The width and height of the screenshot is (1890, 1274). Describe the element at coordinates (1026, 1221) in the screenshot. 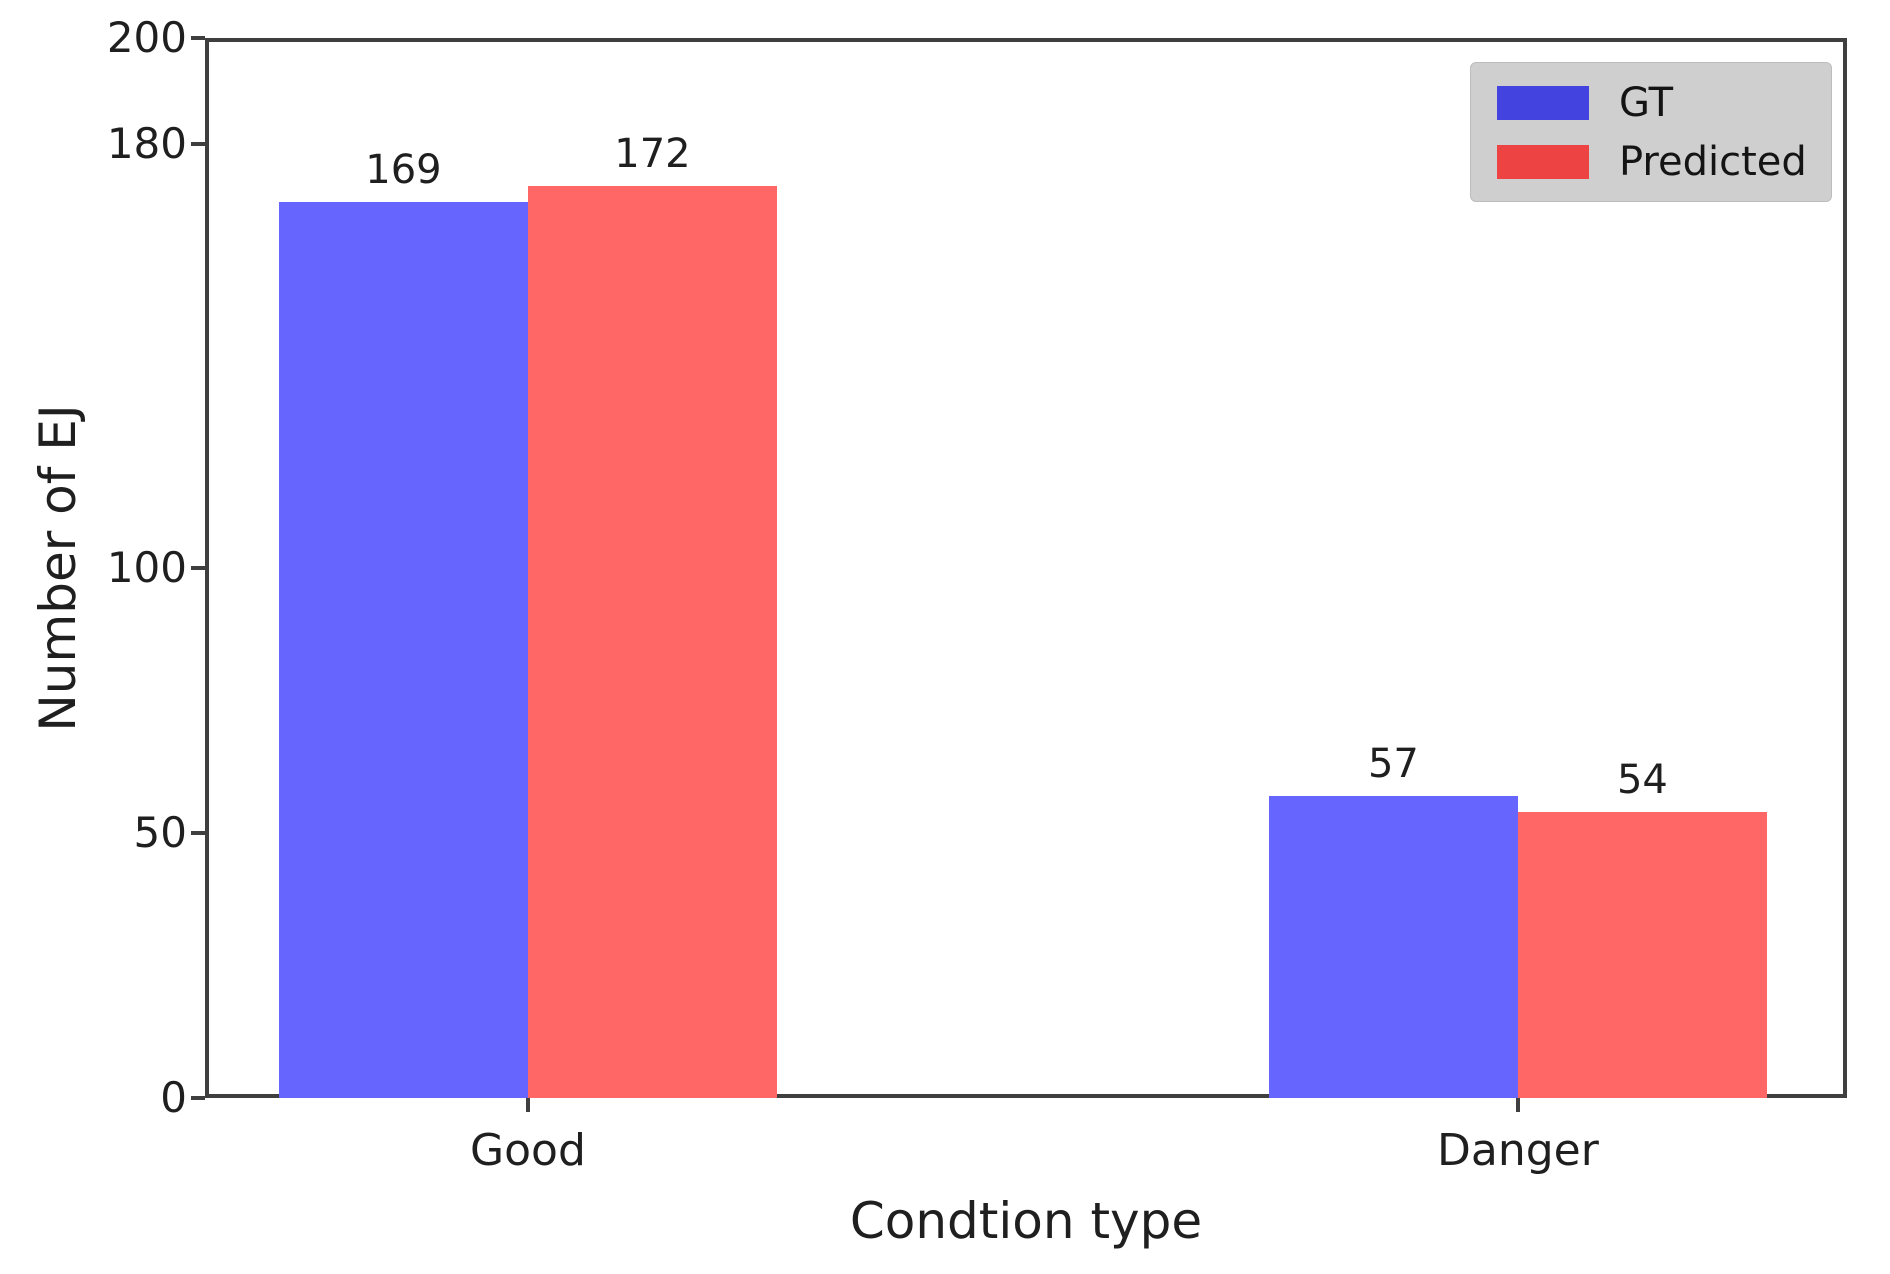

I see `x-axis-title: Condtion type` at that location.